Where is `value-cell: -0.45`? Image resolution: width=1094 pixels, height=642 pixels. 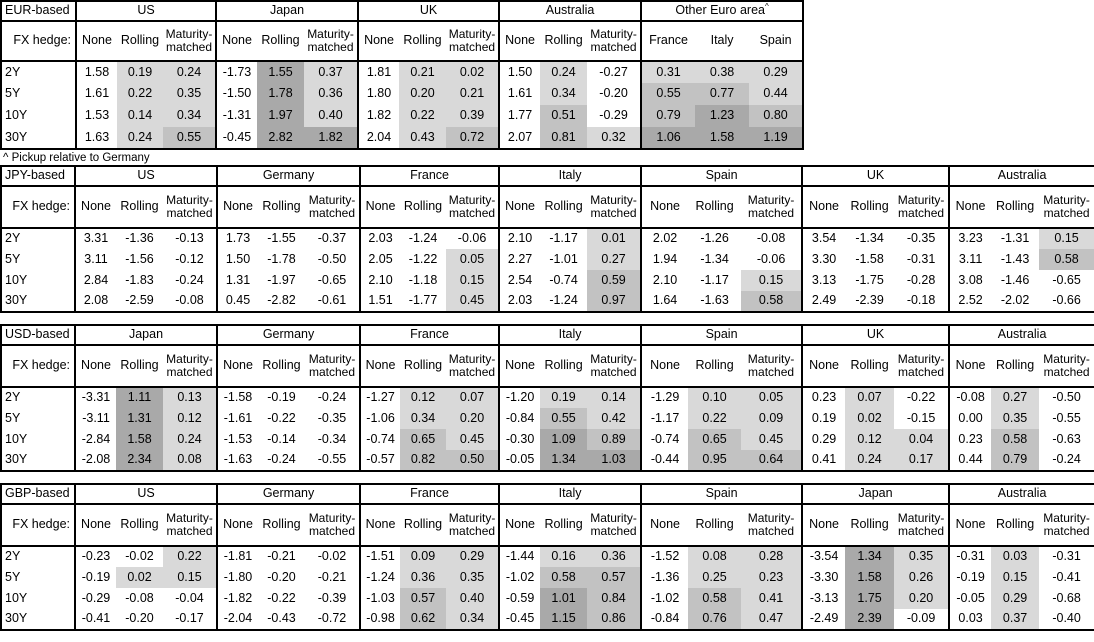 value-cell: -0.45 is located at coordinates (236, 138).